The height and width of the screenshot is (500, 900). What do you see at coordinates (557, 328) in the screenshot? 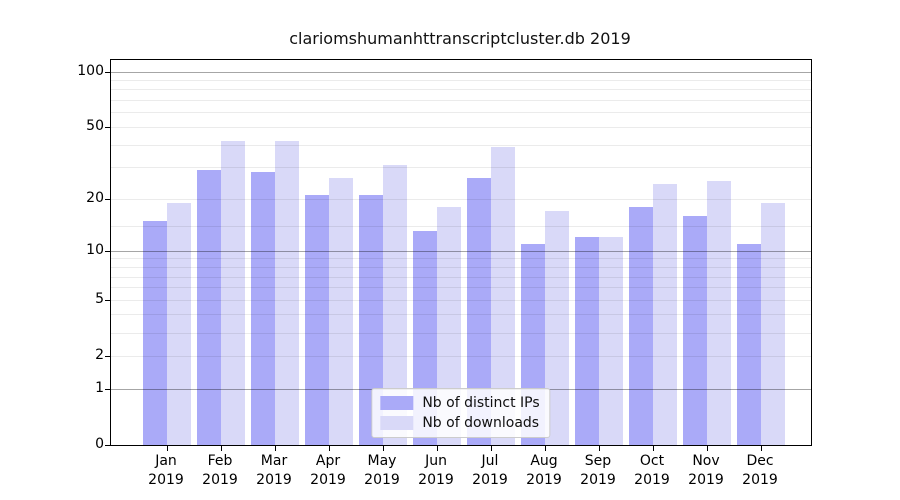
I see `bar-downloads-aug` at bounding box center [557, 328].